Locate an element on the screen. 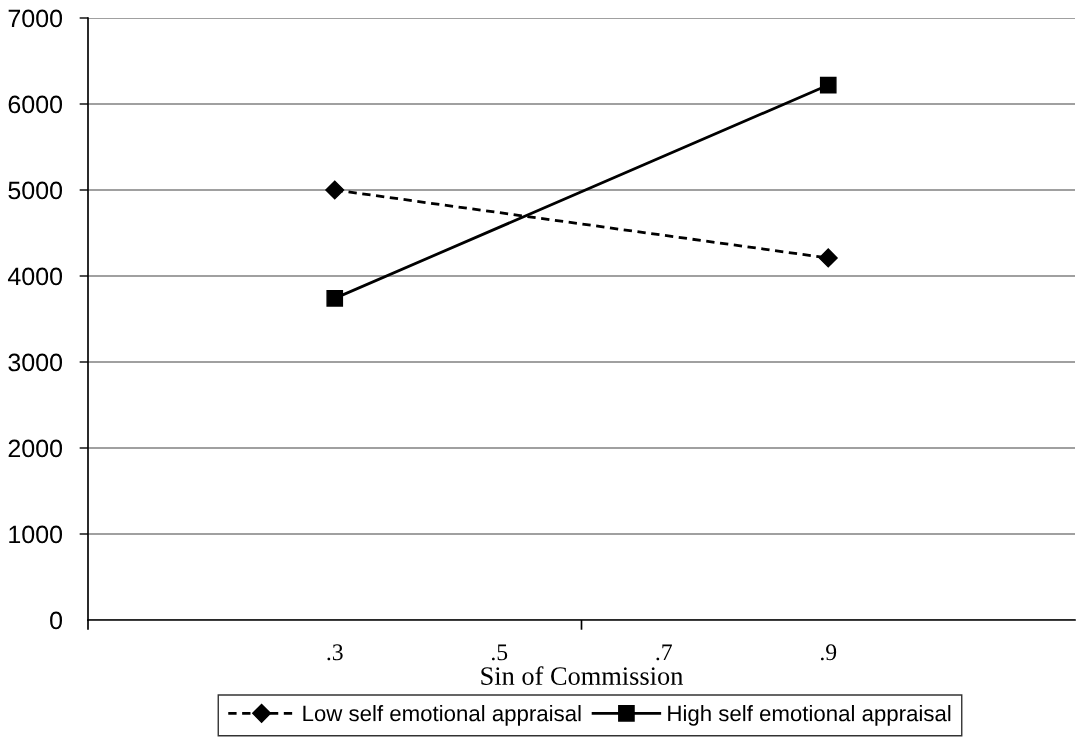  x-tick-label: .3 is located at coordinates (335, 652).